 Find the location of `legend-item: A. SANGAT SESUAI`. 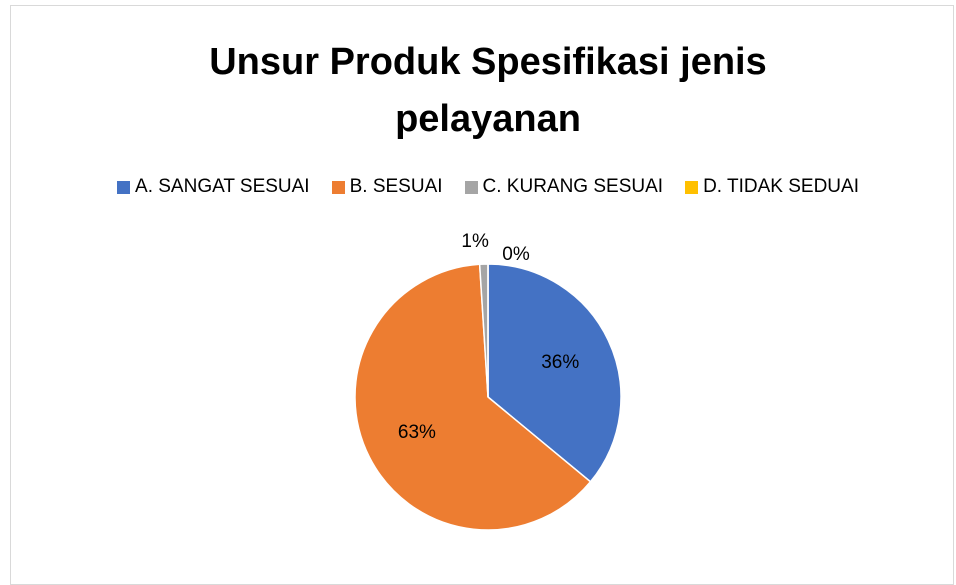

legend-item: A. SANGAT SESUAI is located at coordinates (213, 187).